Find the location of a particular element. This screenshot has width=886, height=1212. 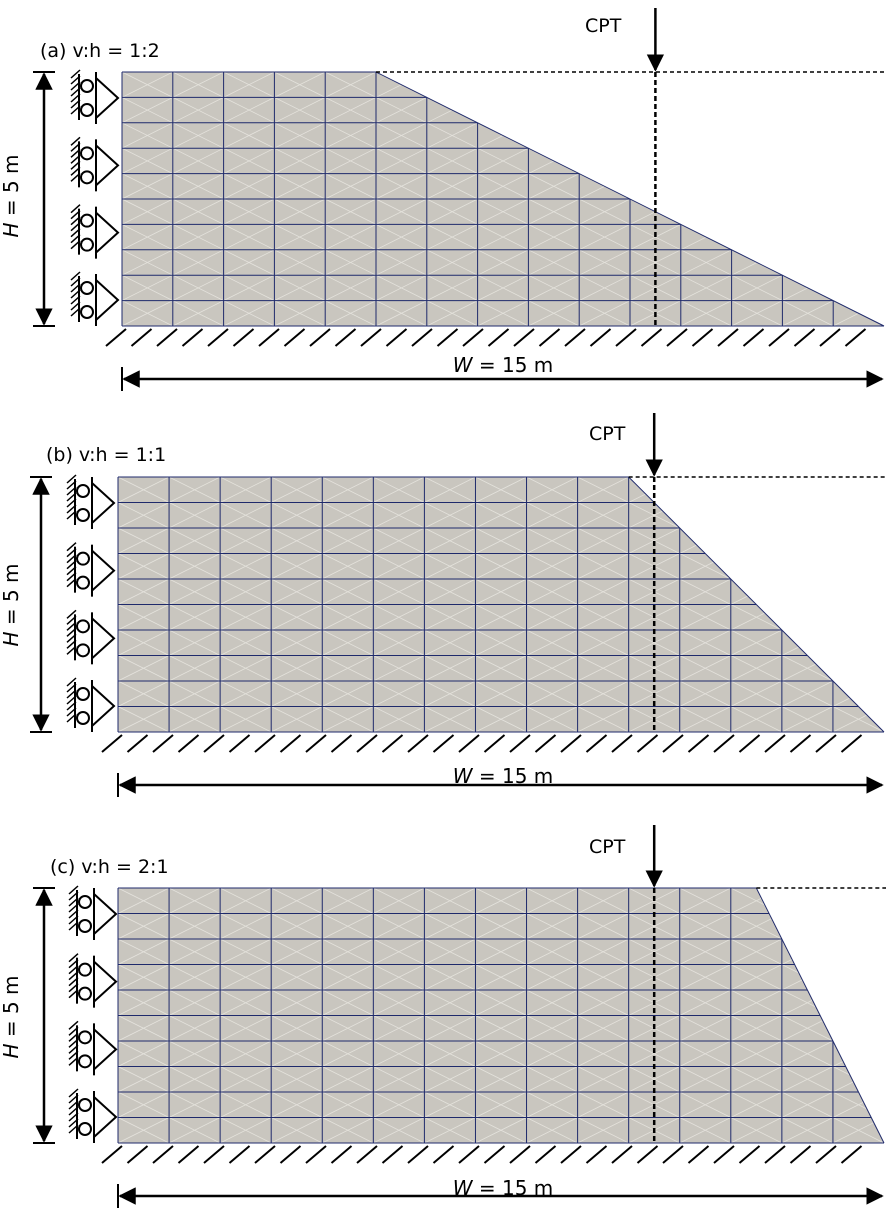

panel-label-c: (c) v:h = 2:1 is located at coordinates (109, 867).